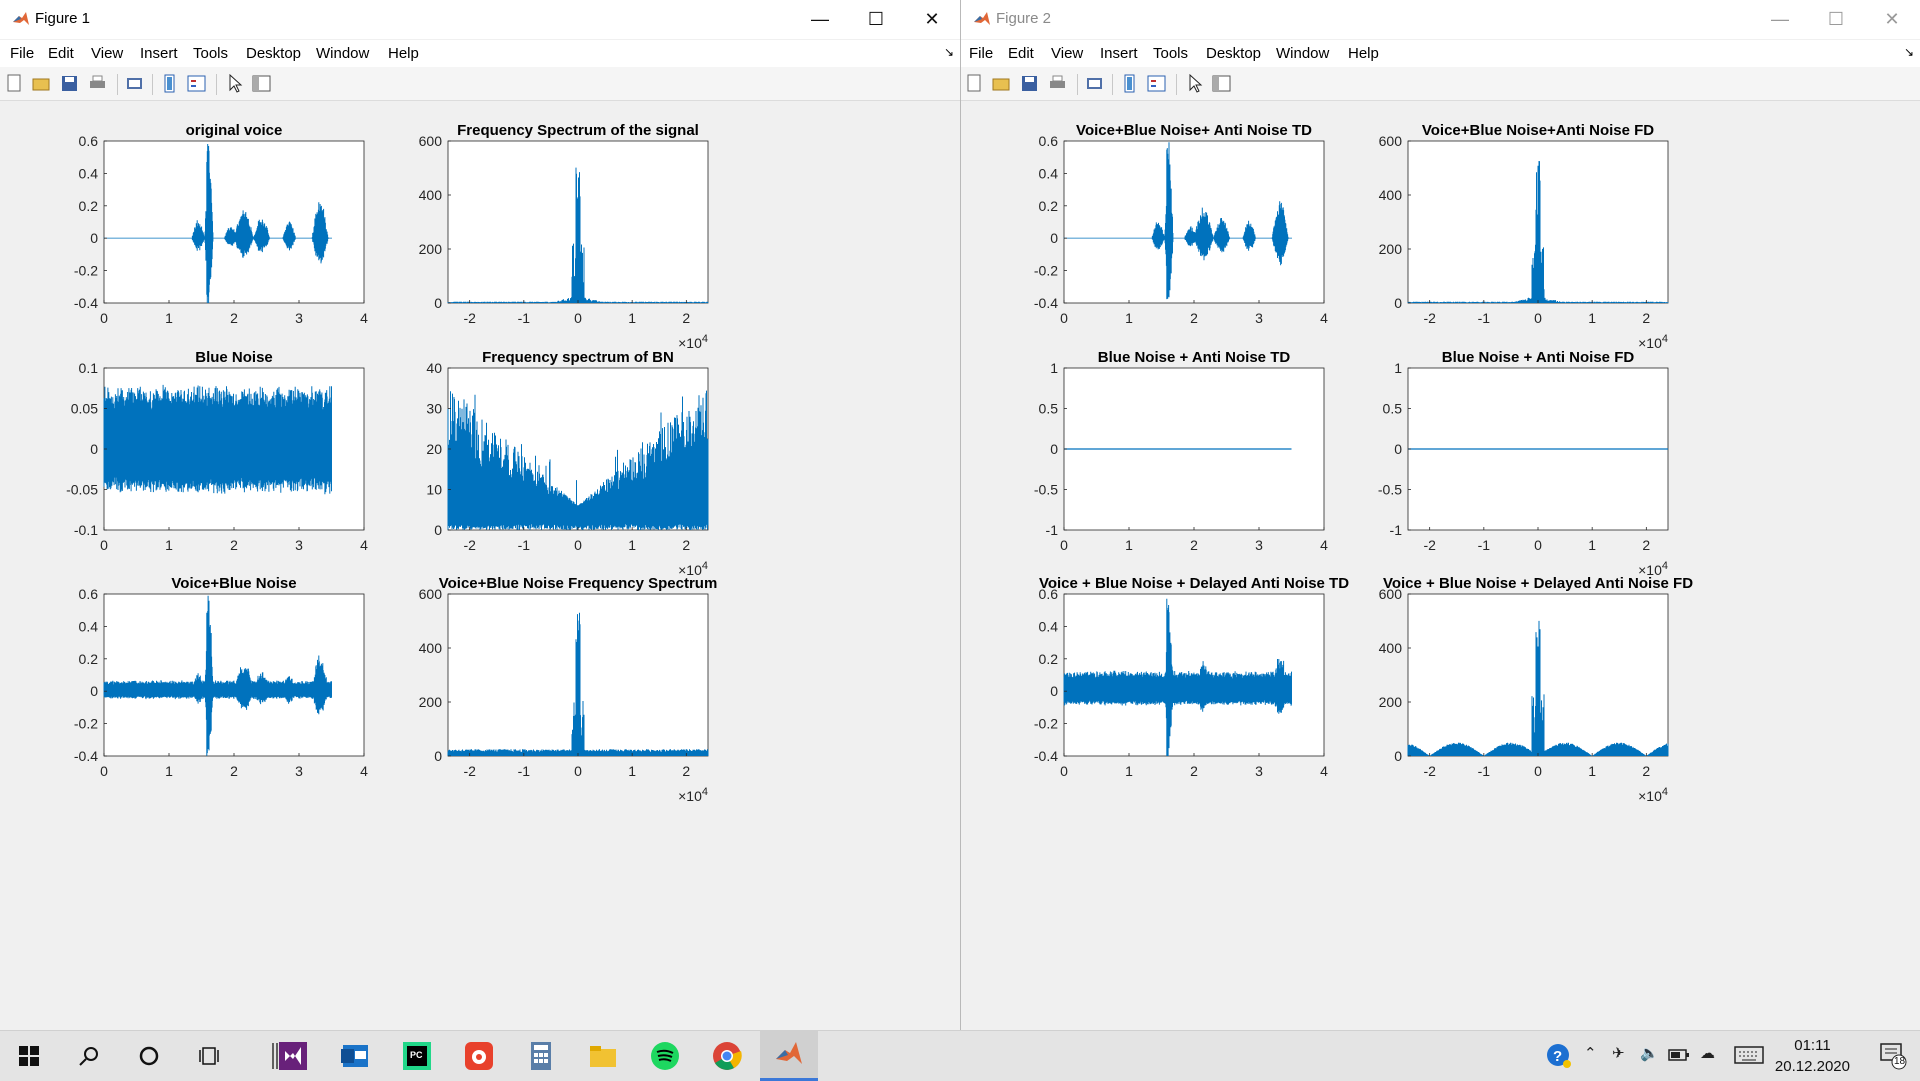  Describe the element at coordinates (479, 1056) in the screenshot. I see `taskbar-app-red` at that location.